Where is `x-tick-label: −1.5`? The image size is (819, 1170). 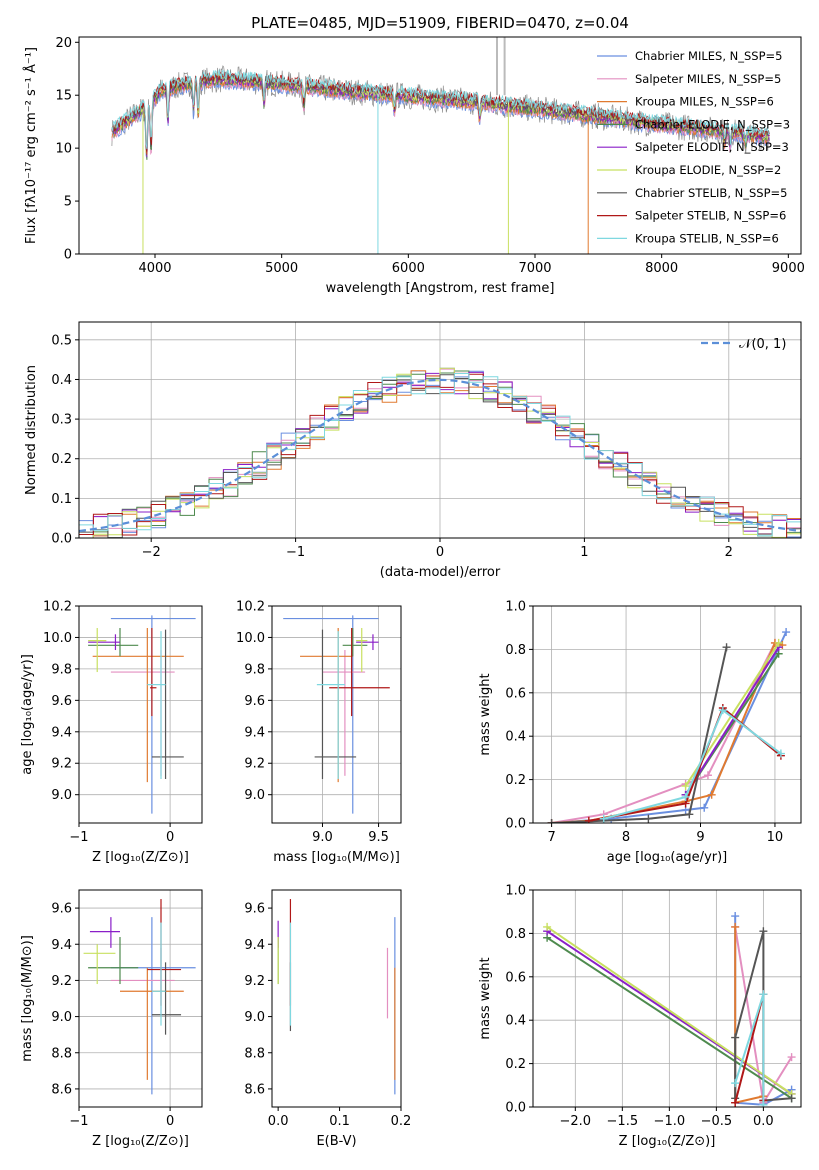
x-tick-label: −1.5 is located at coordinates (623, 1121).